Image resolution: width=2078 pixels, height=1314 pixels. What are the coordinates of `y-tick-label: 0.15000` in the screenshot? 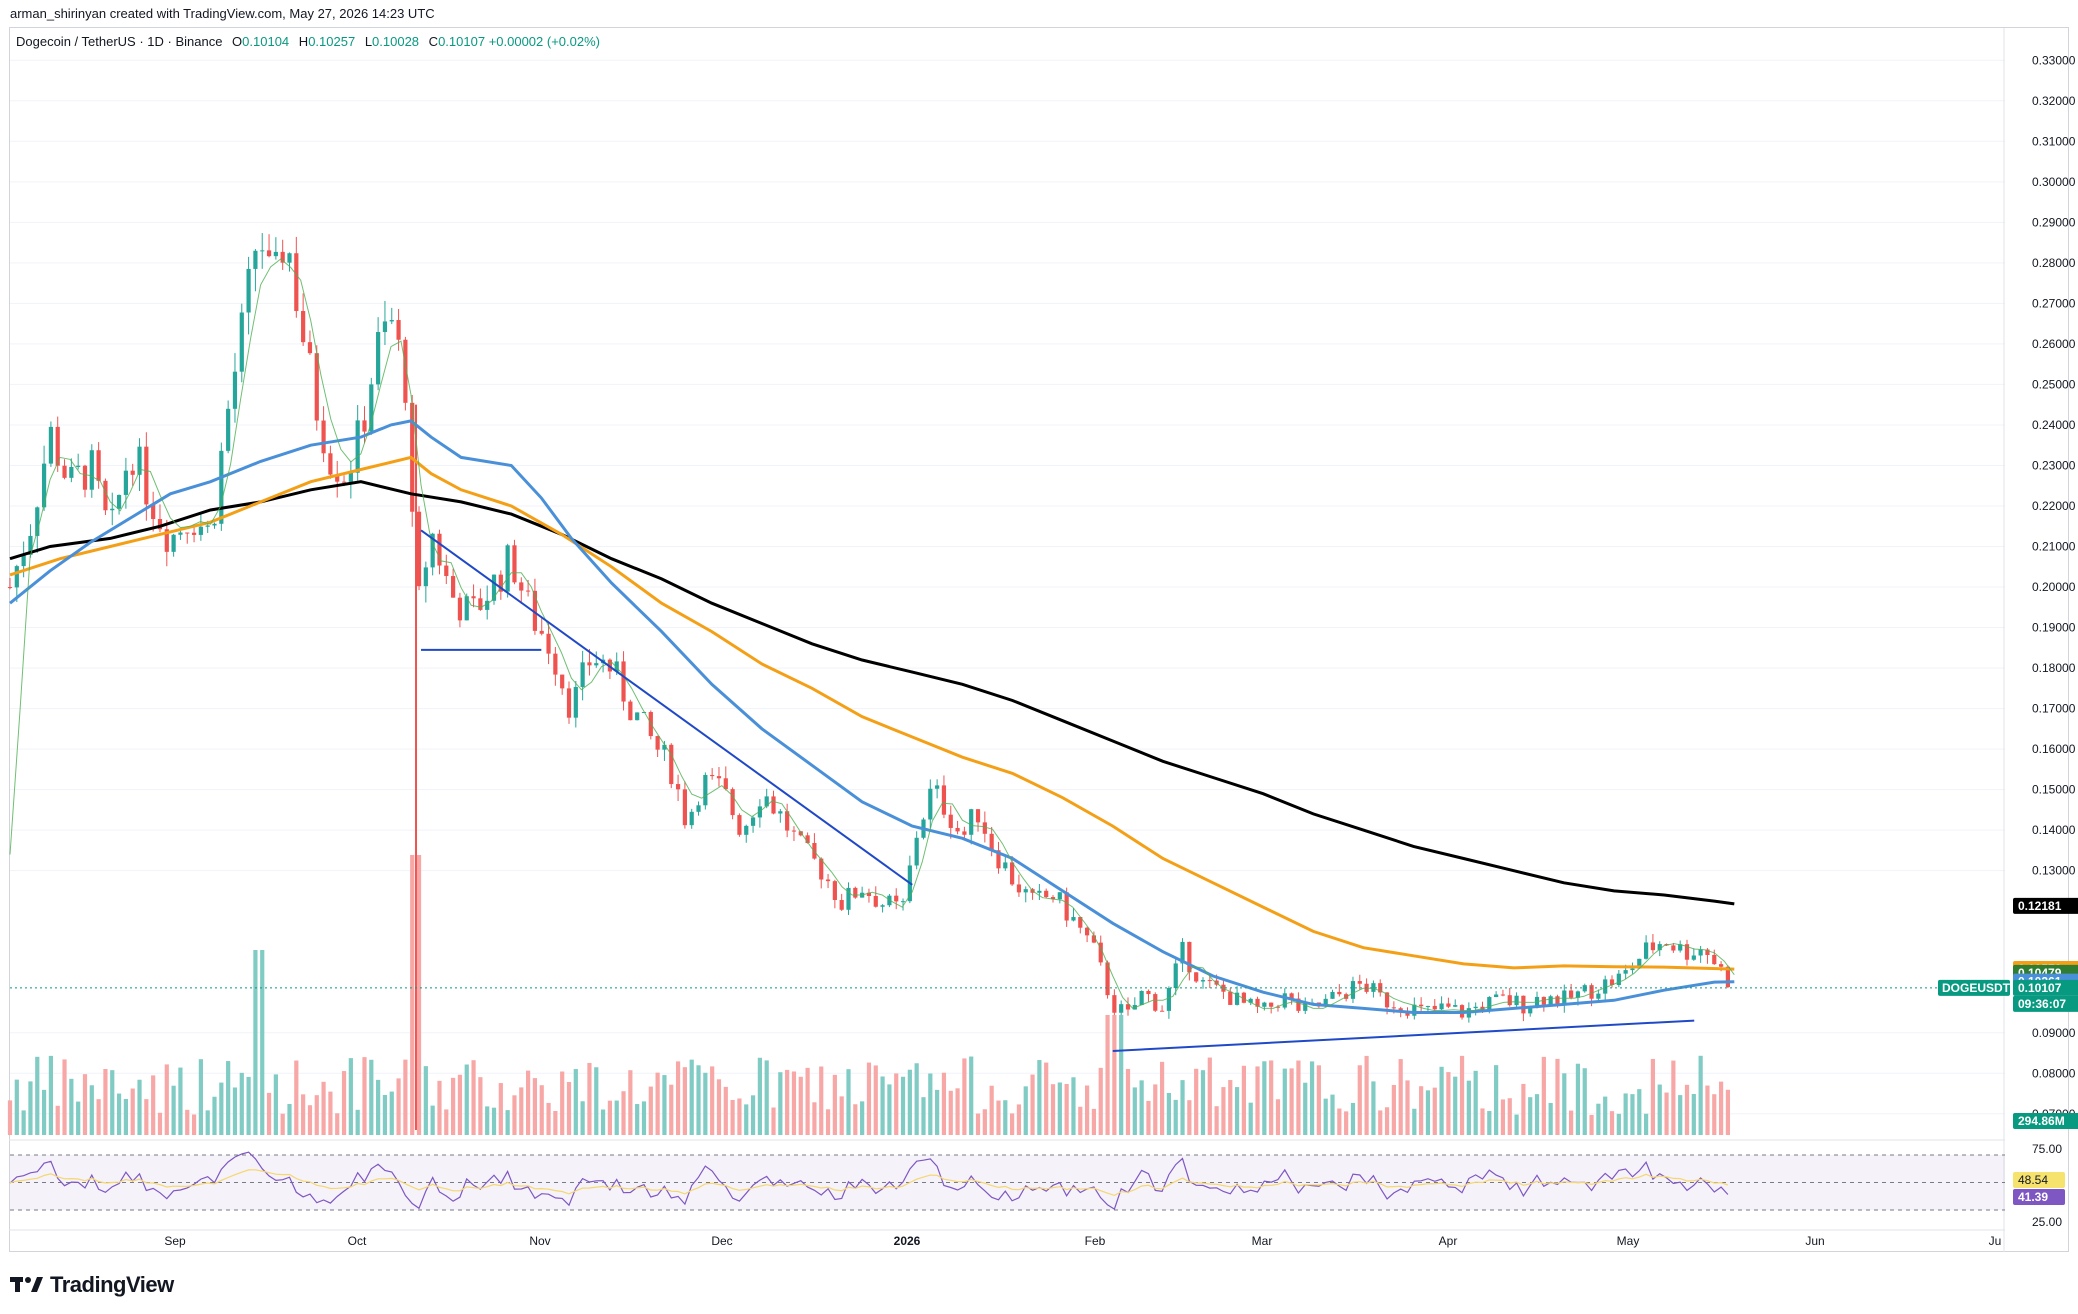 It's located at (2054, 790).